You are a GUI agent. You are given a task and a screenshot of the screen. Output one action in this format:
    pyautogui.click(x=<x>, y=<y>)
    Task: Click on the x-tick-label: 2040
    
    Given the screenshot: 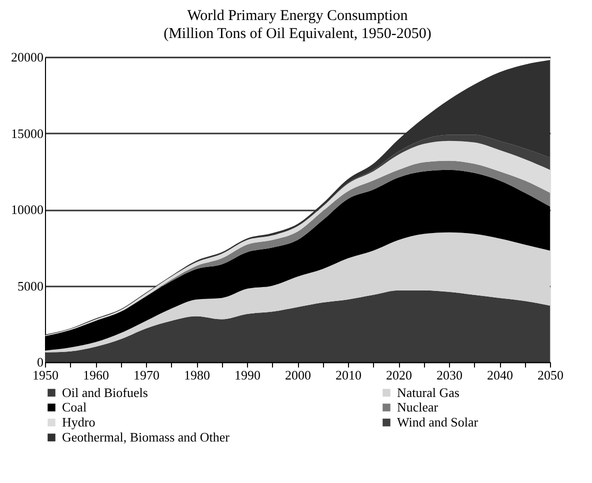 What is the action you would take?
    pyautogui.click(x=500, y=375)
    